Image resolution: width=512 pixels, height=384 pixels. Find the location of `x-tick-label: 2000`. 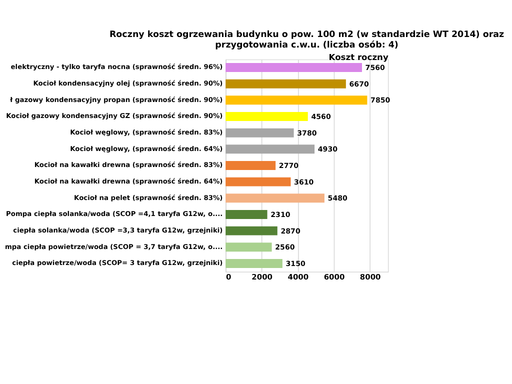

x-tick-label: 2000 is located at coordinates (262, 277).